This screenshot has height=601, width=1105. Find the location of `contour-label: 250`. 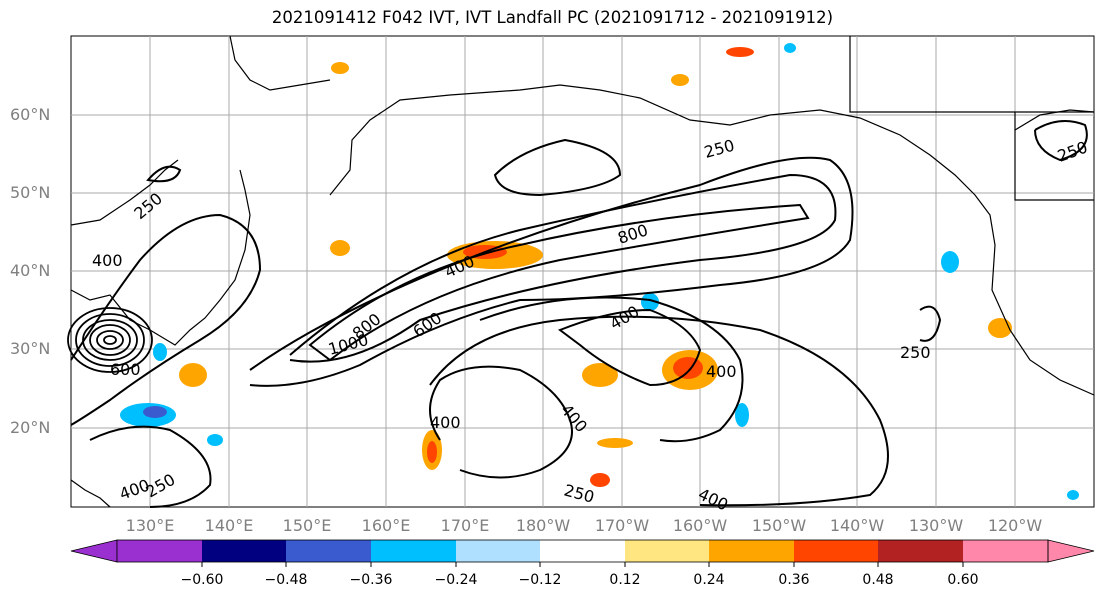

contour-label: 250 is located at coordinates (915, 352).